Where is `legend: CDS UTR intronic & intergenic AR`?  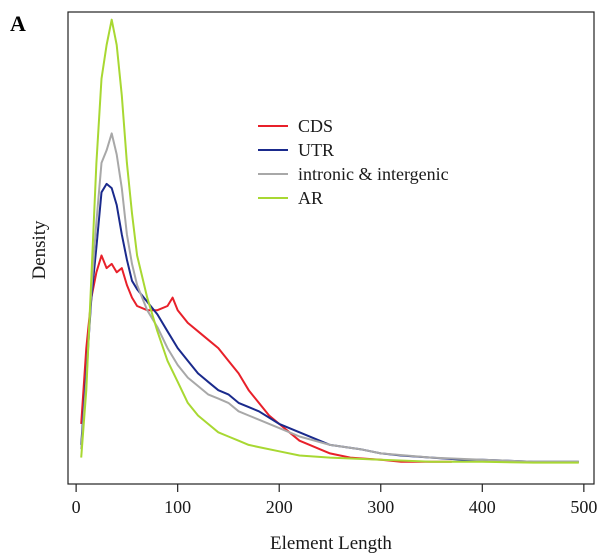
legend: CDS UTR intronic & intergenic AR is located at coordinates (353, 162).